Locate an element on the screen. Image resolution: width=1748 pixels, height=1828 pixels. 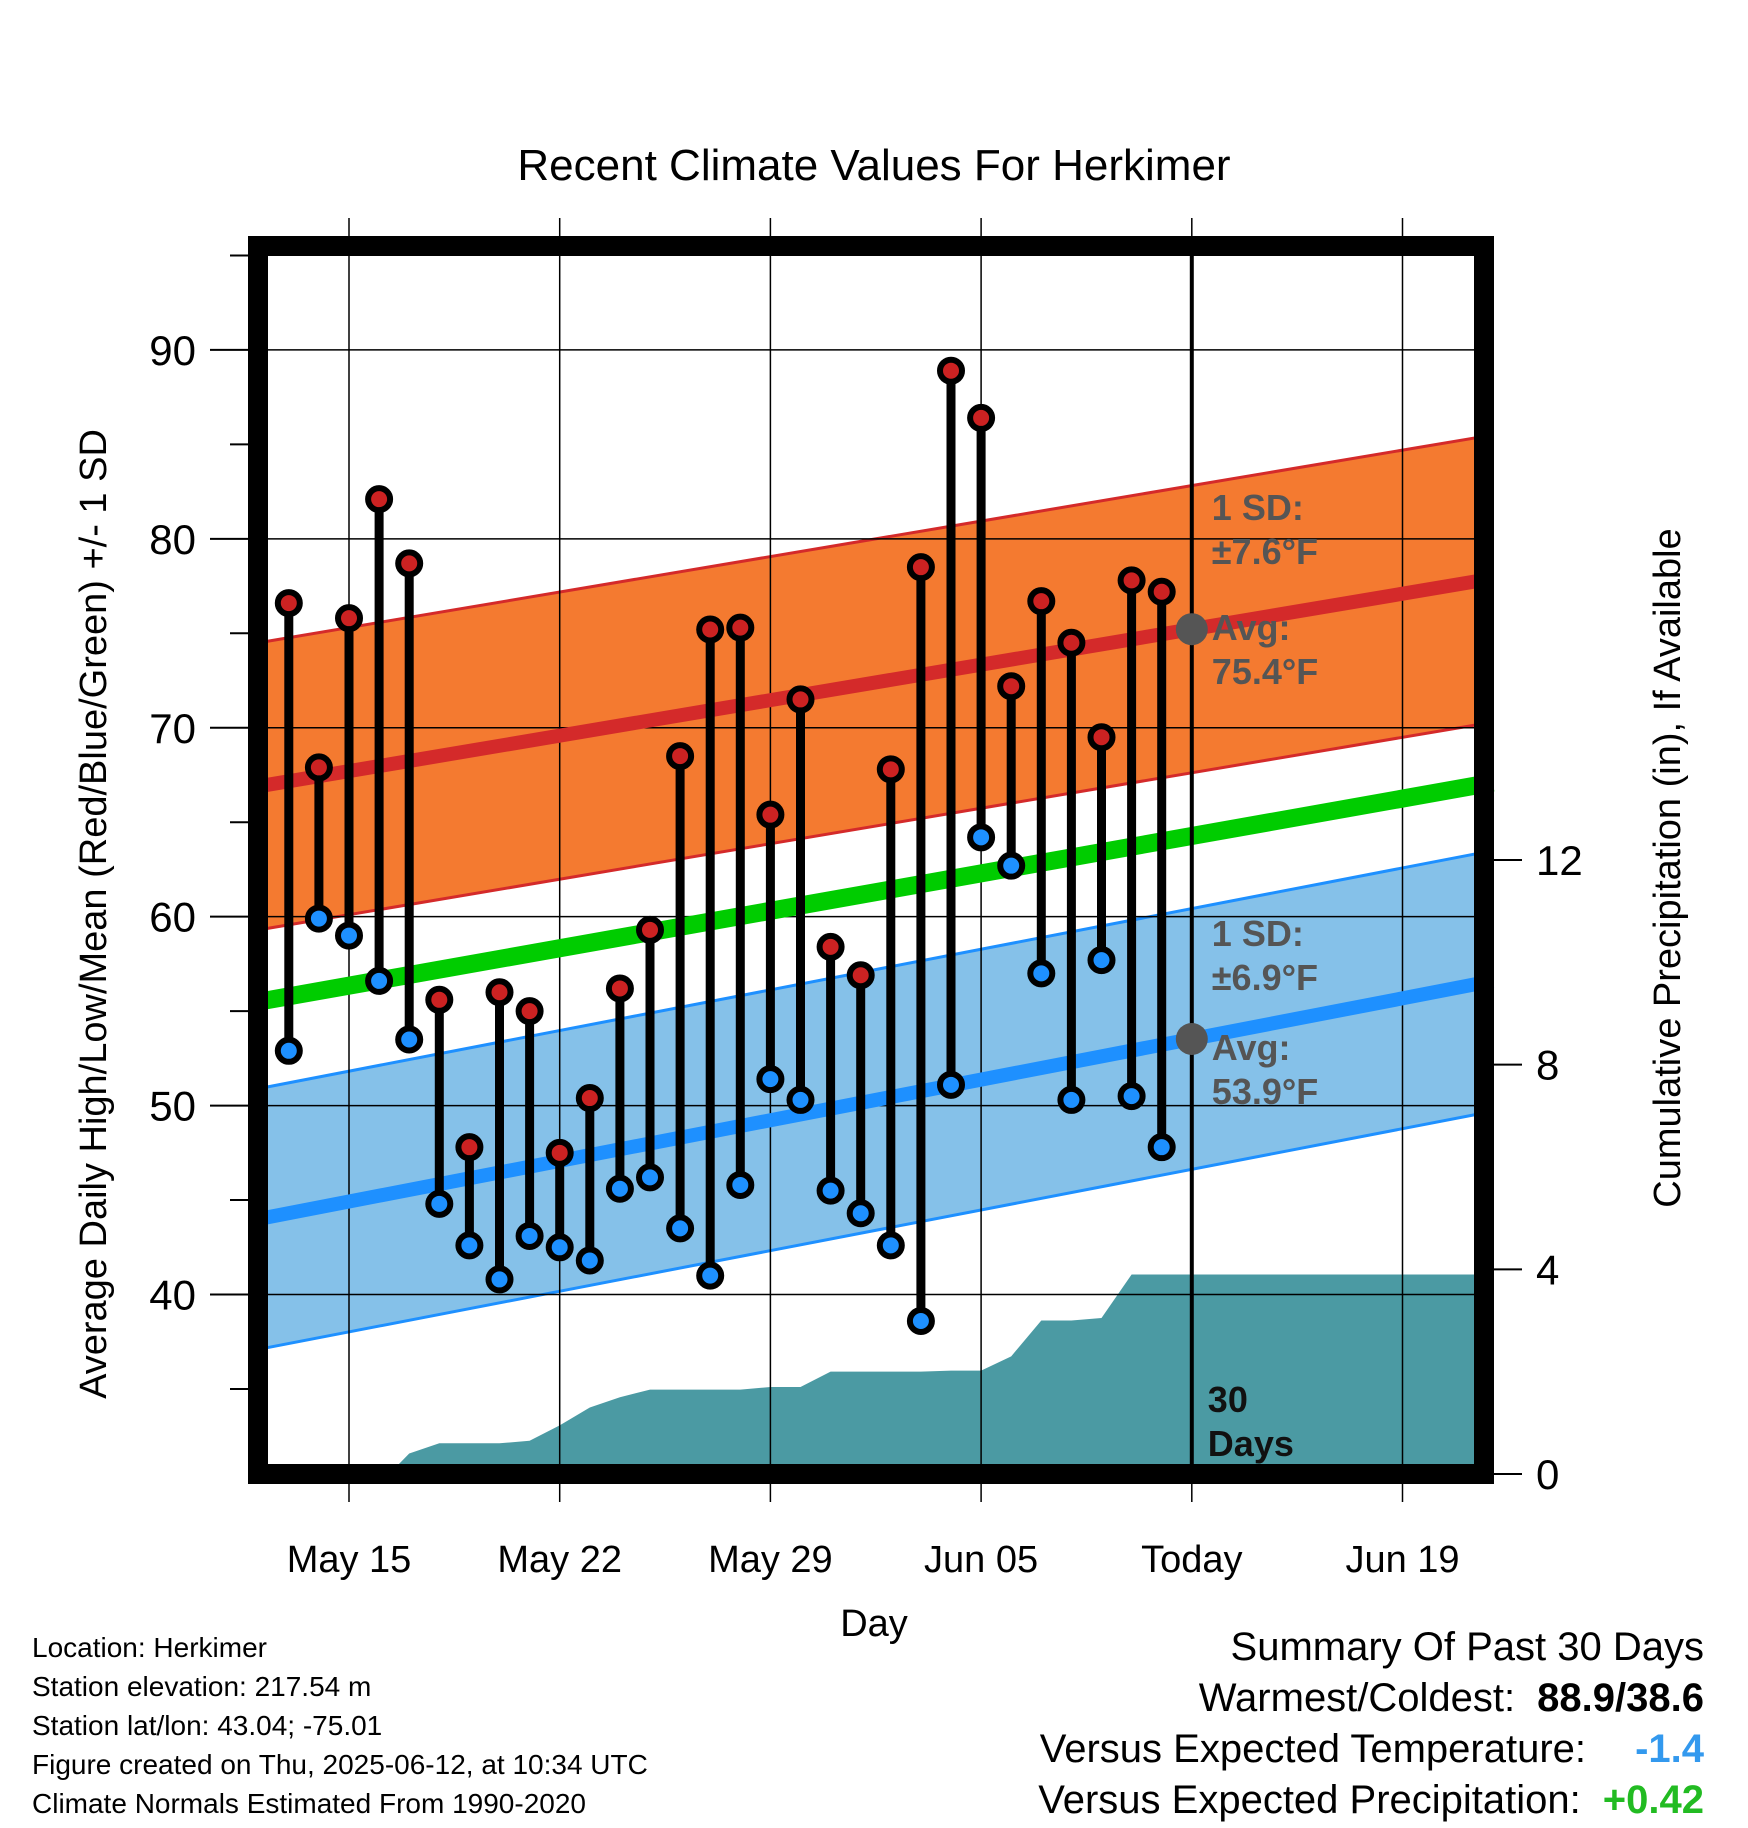
info-location: Location: Herkimer is located at coordinates (149, 1647).